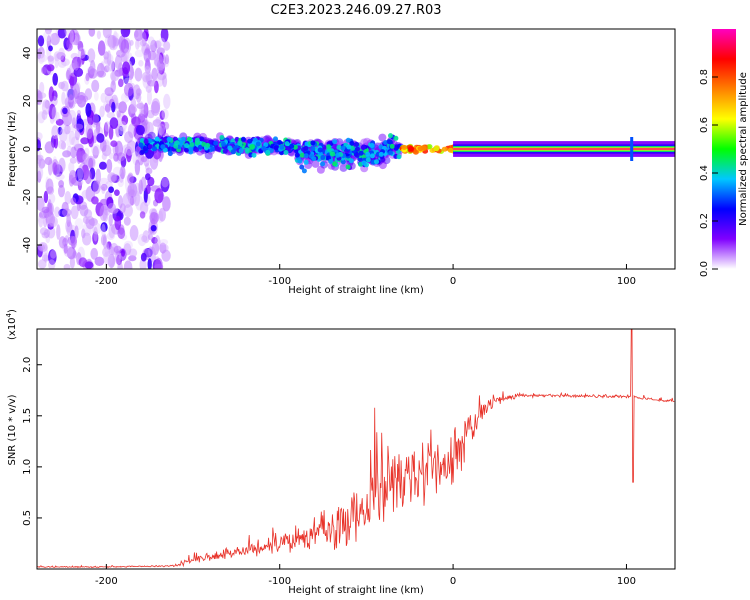  What do you see at coordinates (279, 581) in the screenshot?
I see `x-tick-label: -100` at bounding box center [279, 581].